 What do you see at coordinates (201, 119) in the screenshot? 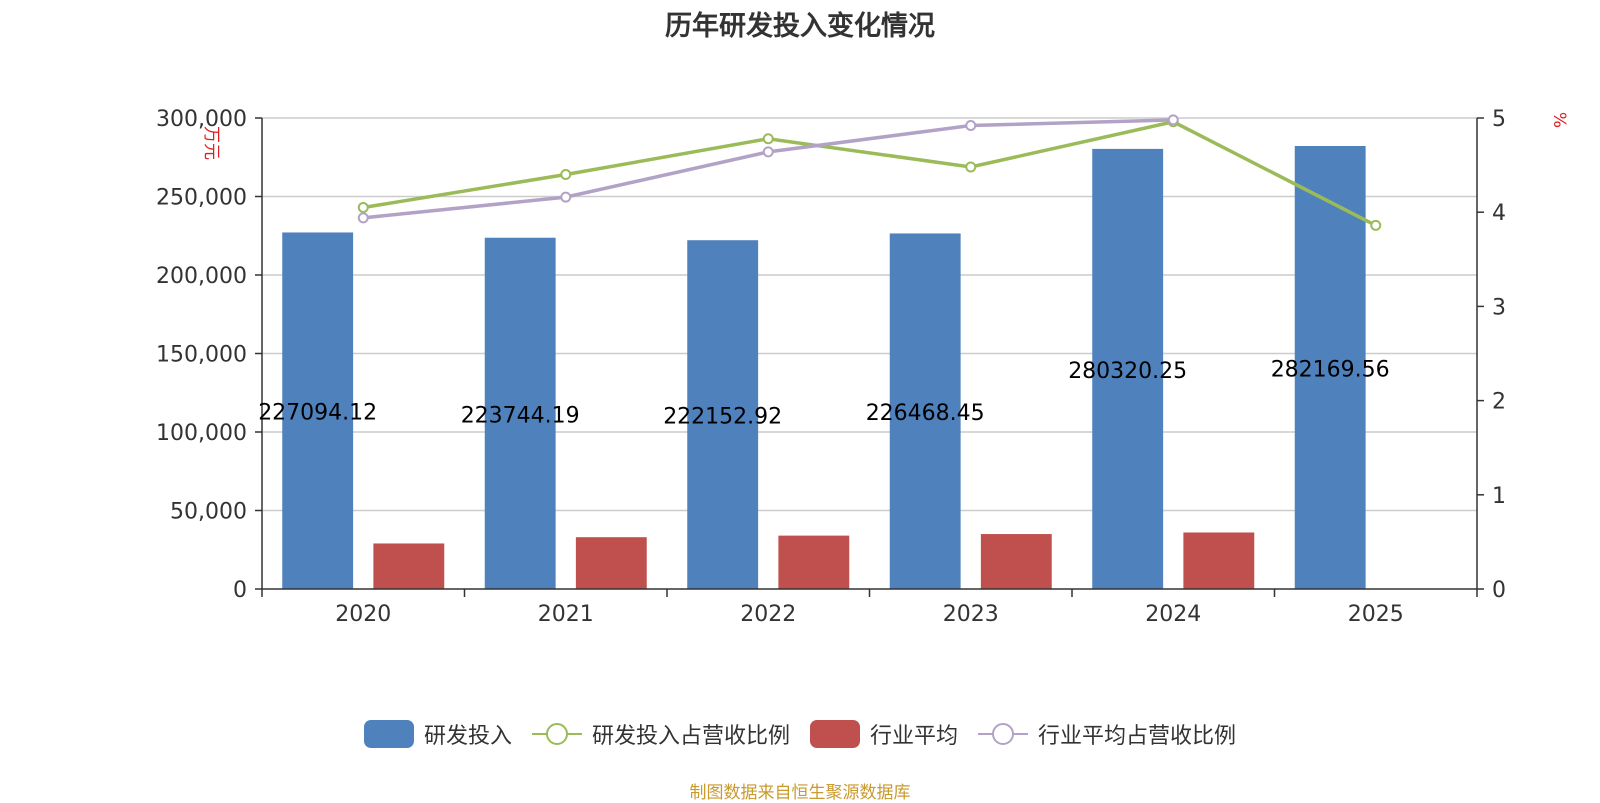
I see `y-left-tick-label: 300,000` at bounding box center [201, 119].